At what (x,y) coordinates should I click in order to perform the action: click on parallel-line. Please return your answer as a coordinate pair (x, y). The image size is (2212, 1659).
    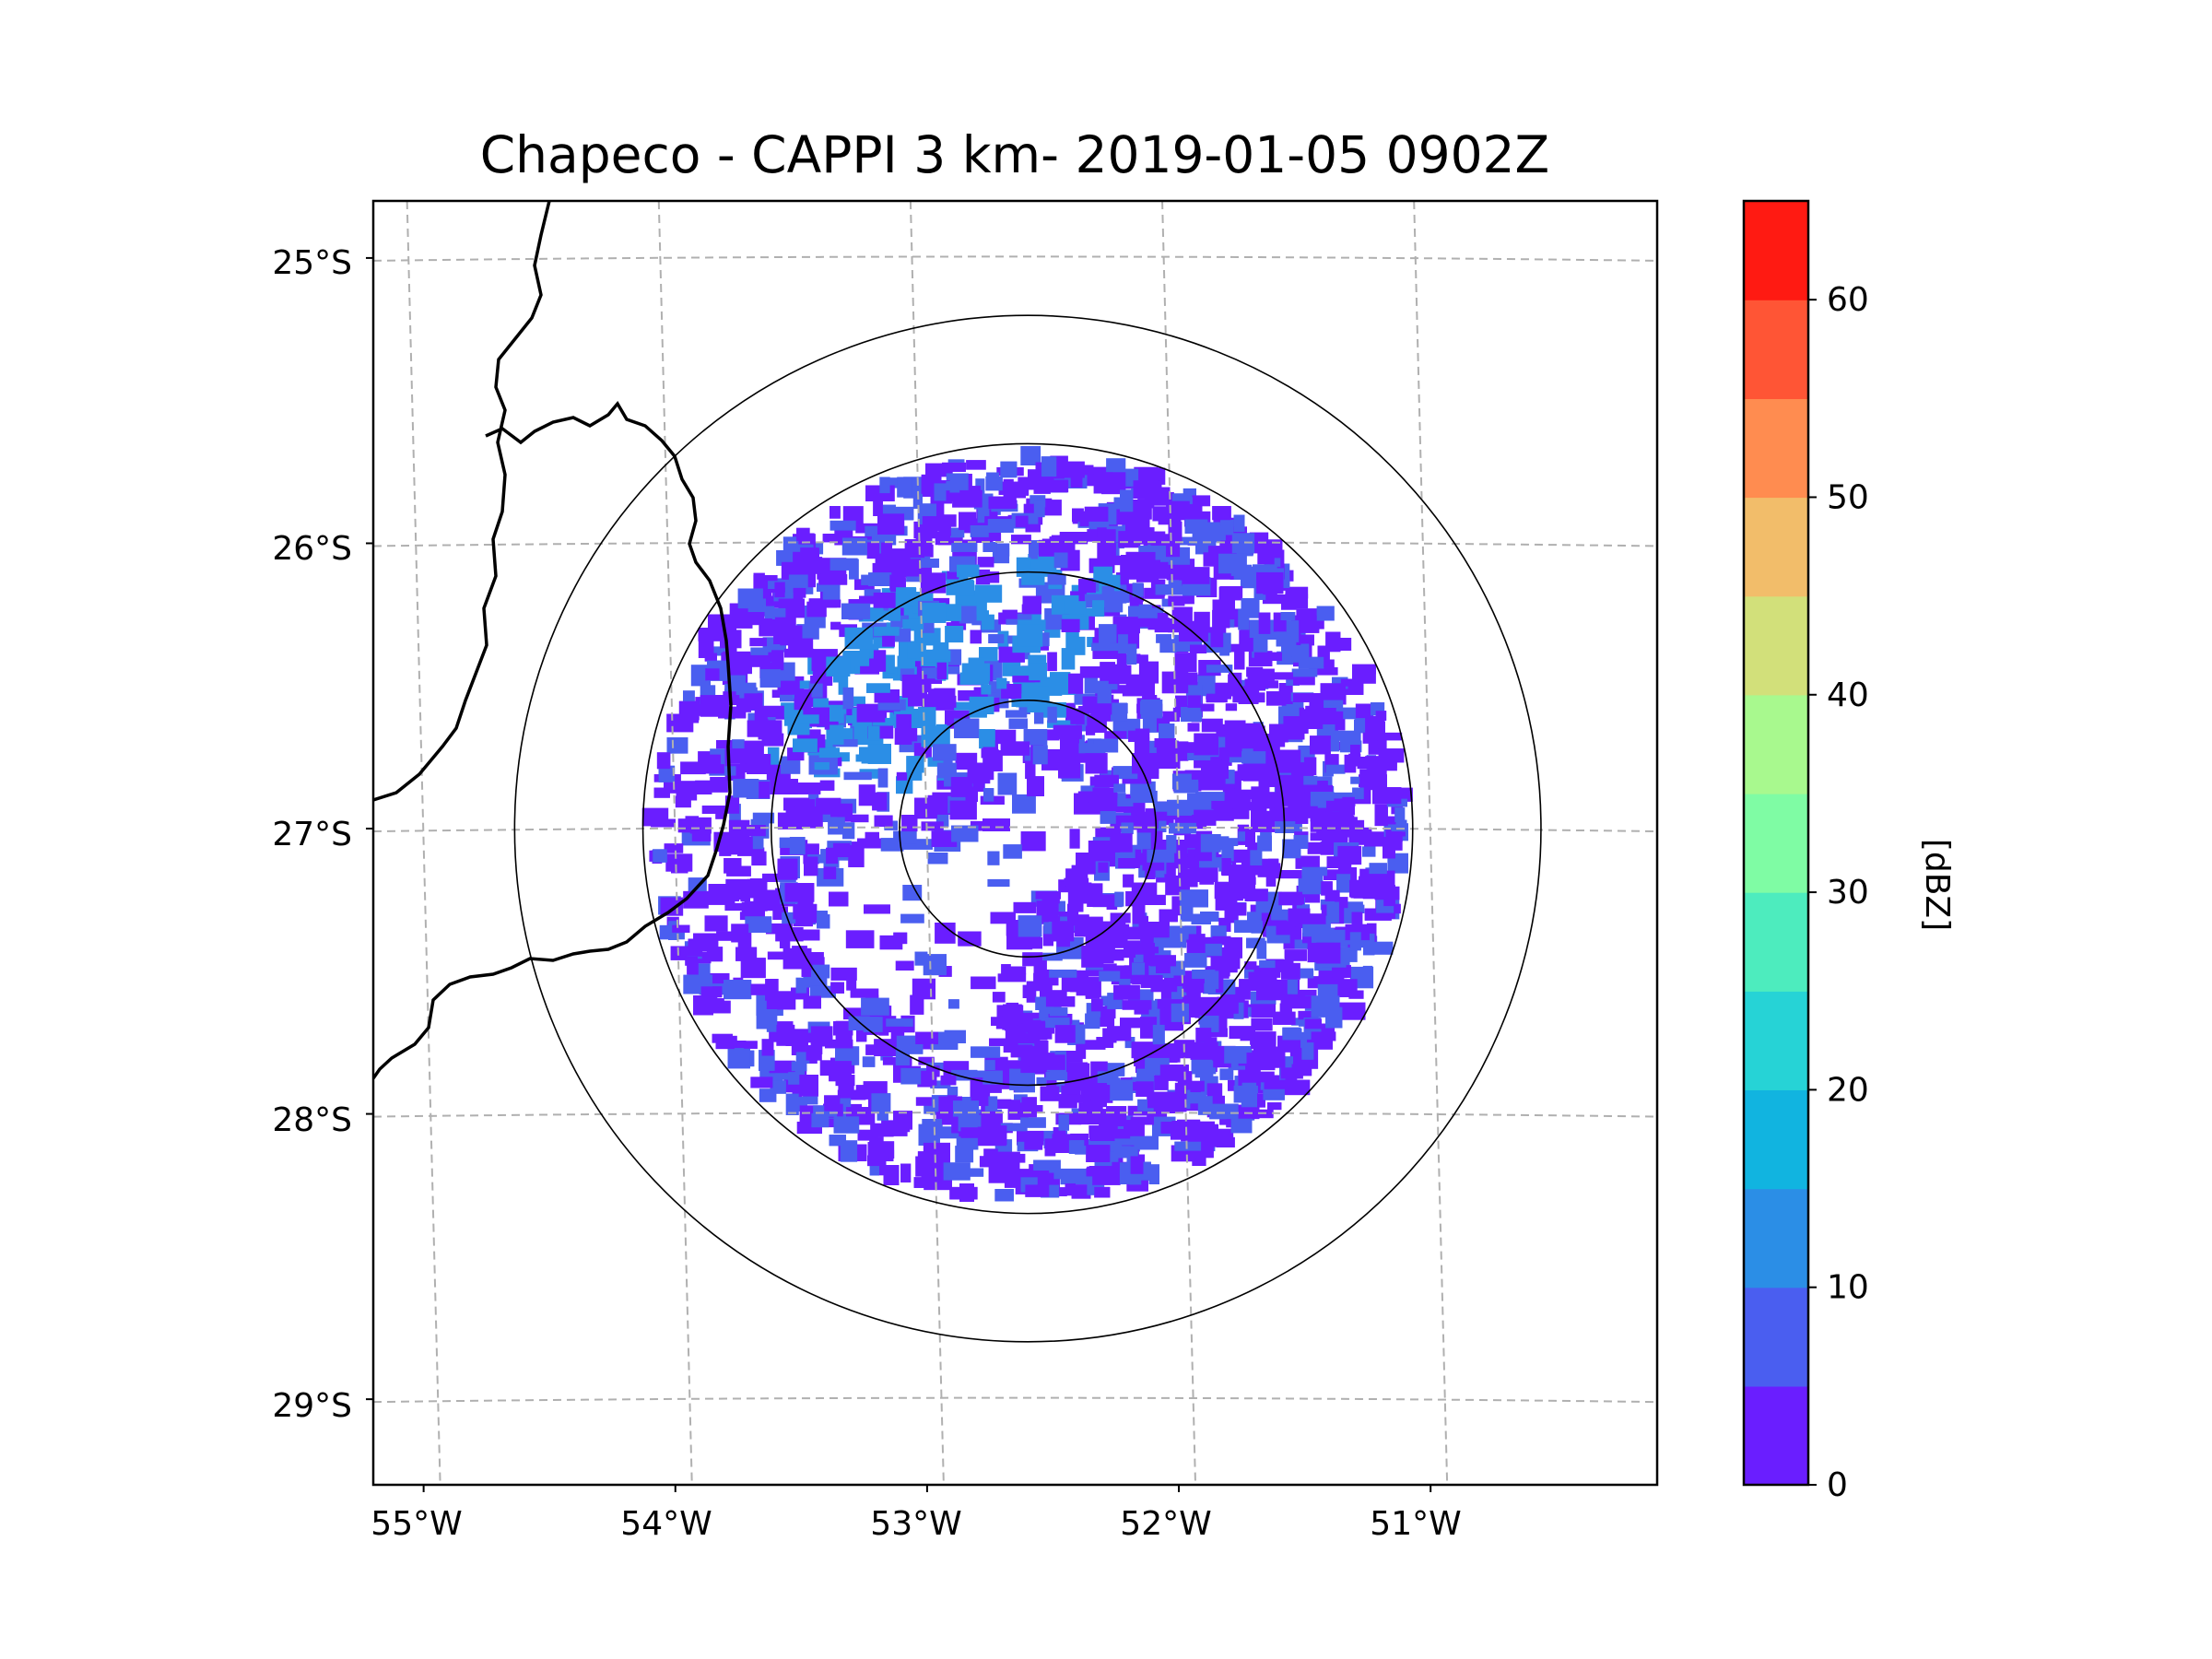
    Looking at the image, I should click on (1015, 258).